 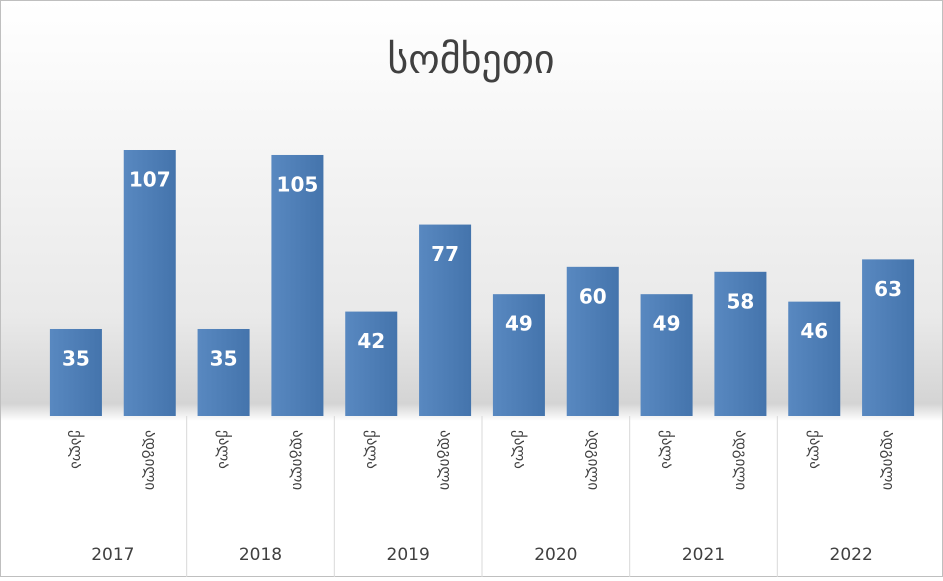 I want to click on data-label: 105, so click(x=298, y=184).